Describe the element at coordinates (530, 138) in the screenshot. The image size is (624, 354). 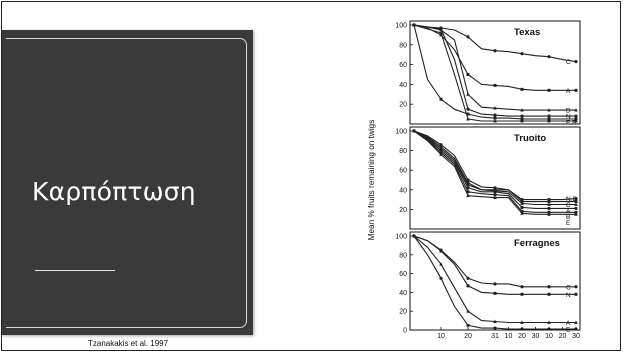
I see `panel-title: Truoito` at that location.